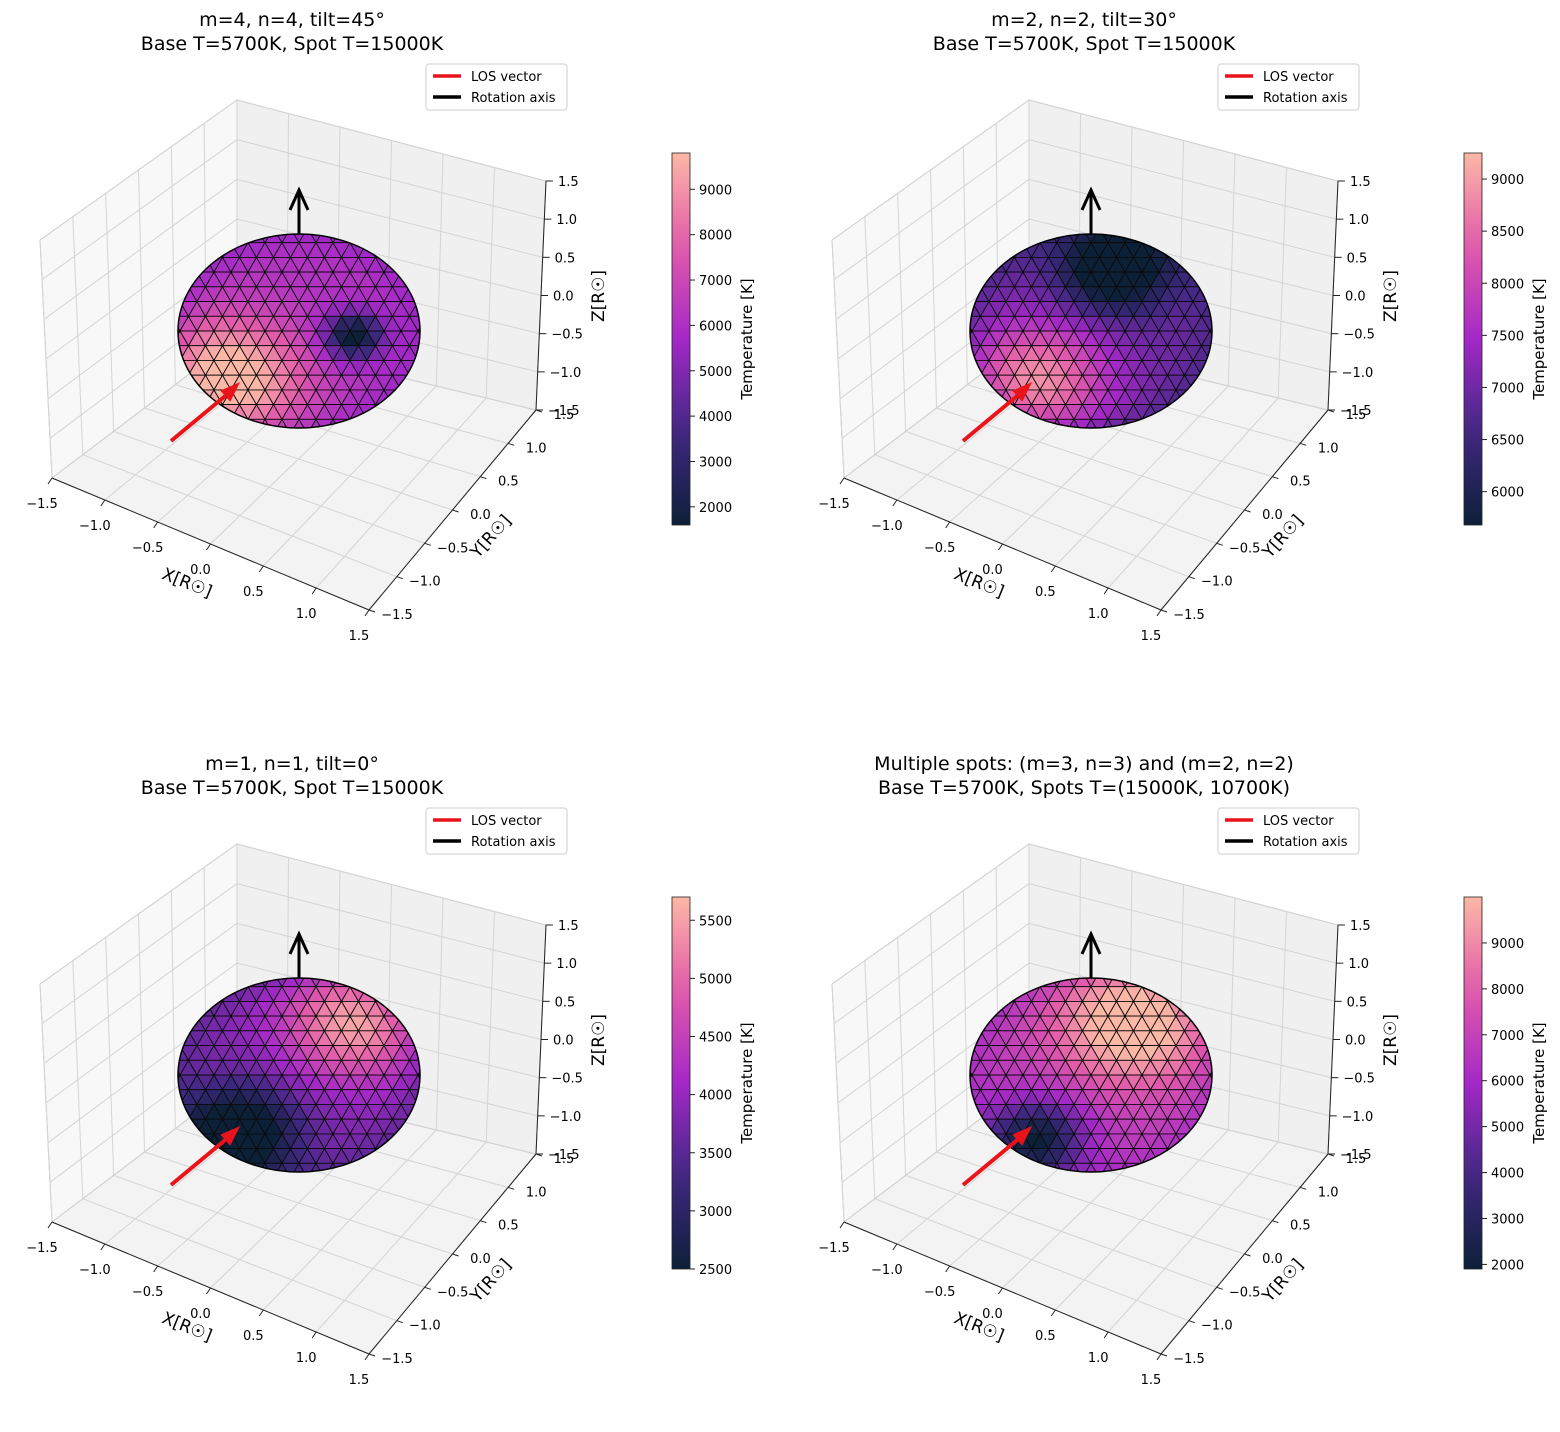  Describe the element at coordinates (1507, 336) in the screenshot. I see `colorbar-tick-label: 7500` at that location.